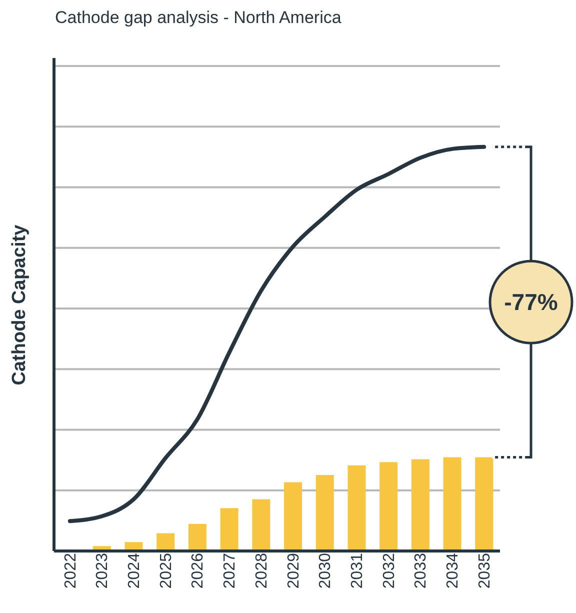 Image resolution: width=576 pixels, height=613 pixels. Describe the element at coordinates (261, 570) in the screenshot. I see `x-tick-label: 2028` at that location.